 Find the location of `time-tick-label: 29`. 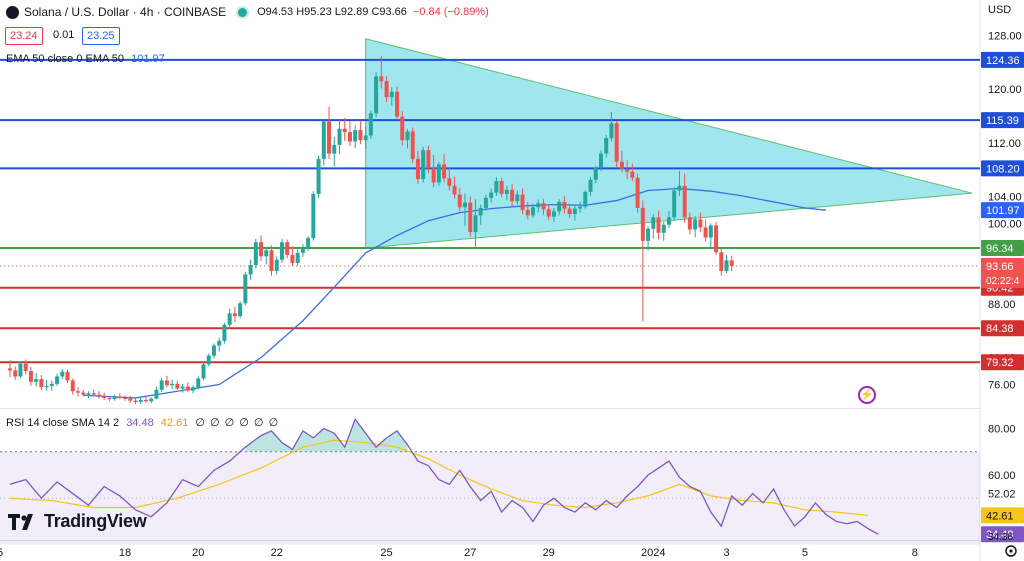

time-tick-label: 29 is located at coordinates (549, 553).